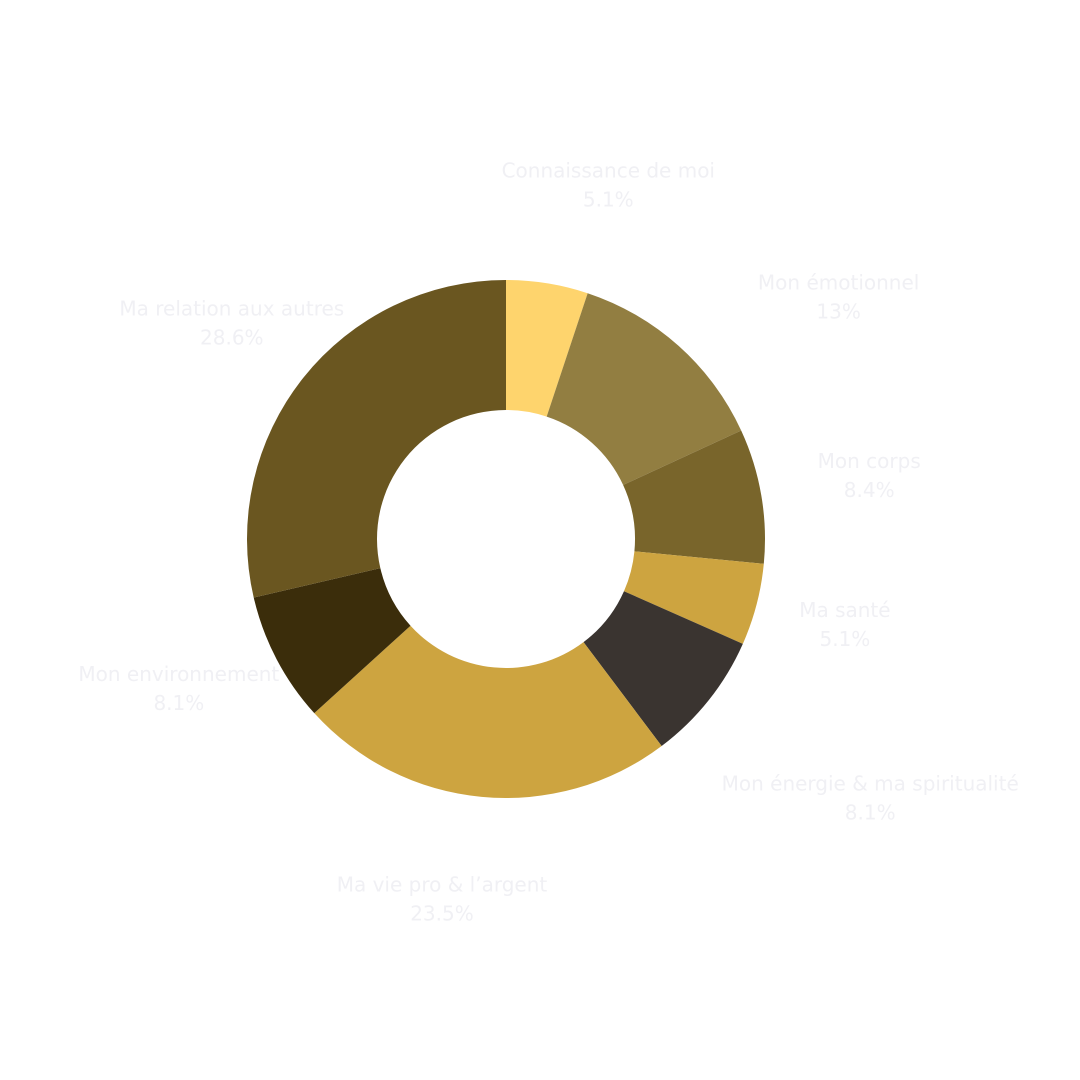  I want to click on slice-label-connaissance-de-moi: Connaissance de moi, so click(608, 170).